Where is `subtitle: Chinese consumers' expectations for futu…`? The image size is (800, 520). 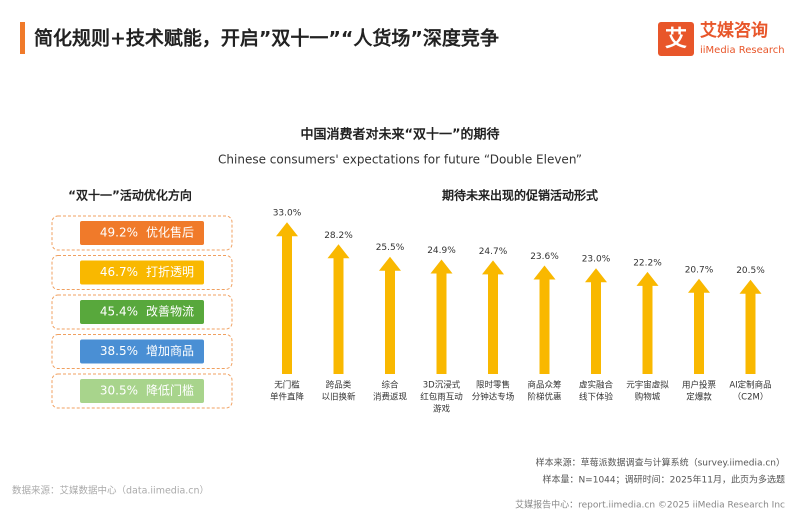
subtitle: Chinese consumers' expectations for futu… is located at coordinates (400, 160).